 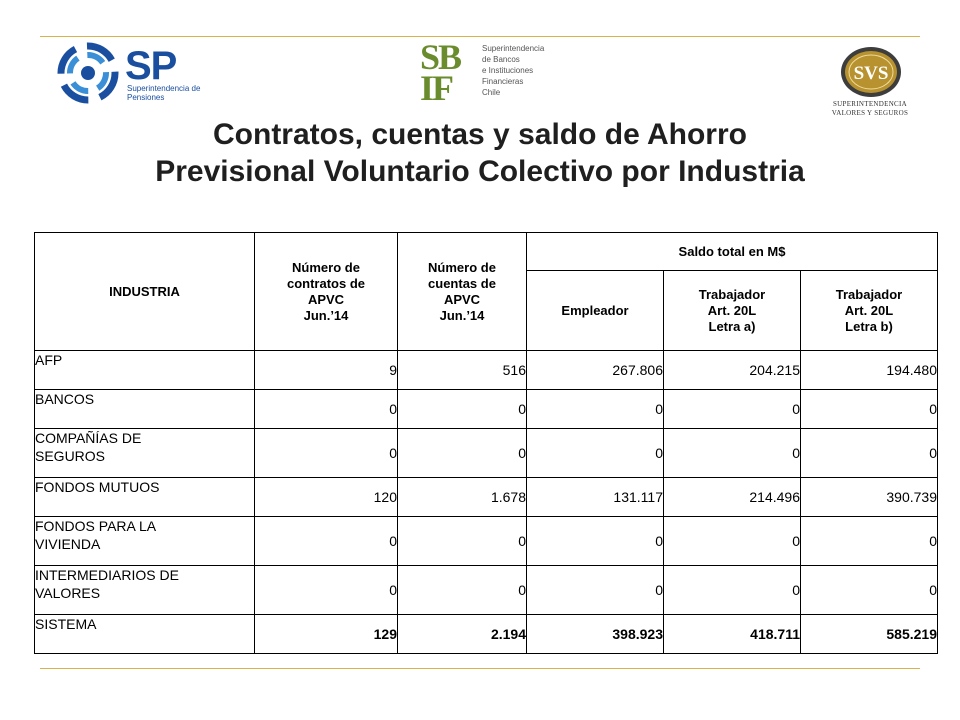 I want to click on sbif-line: Superintendencia, so click(x=513, y=48).